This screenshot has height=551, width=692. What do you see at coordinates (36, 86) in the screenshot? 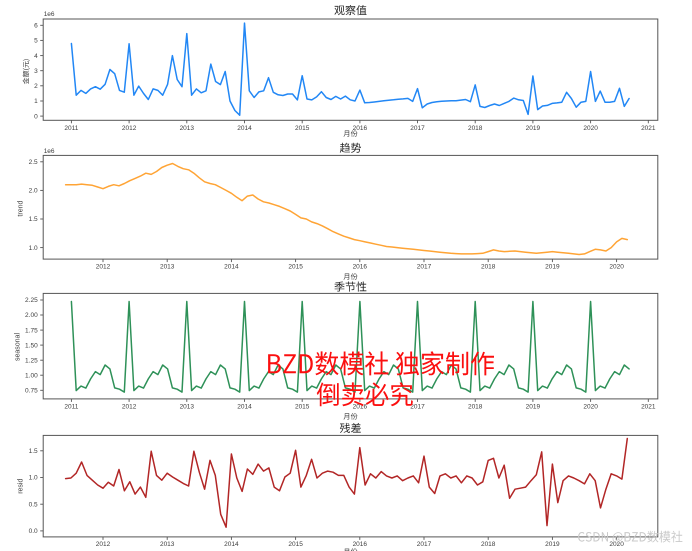
I see `svg-text: 2` at bounding box center [36, 86].